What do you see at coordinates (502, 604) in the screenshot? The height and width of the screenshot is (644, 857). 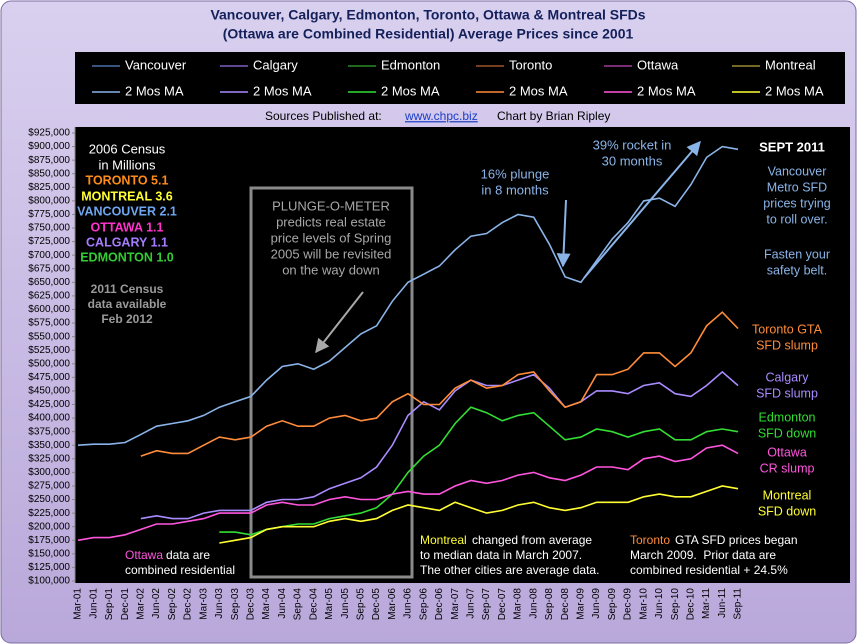 I see `x-tick-label: Dec-07` at bounding box center [502, 604].